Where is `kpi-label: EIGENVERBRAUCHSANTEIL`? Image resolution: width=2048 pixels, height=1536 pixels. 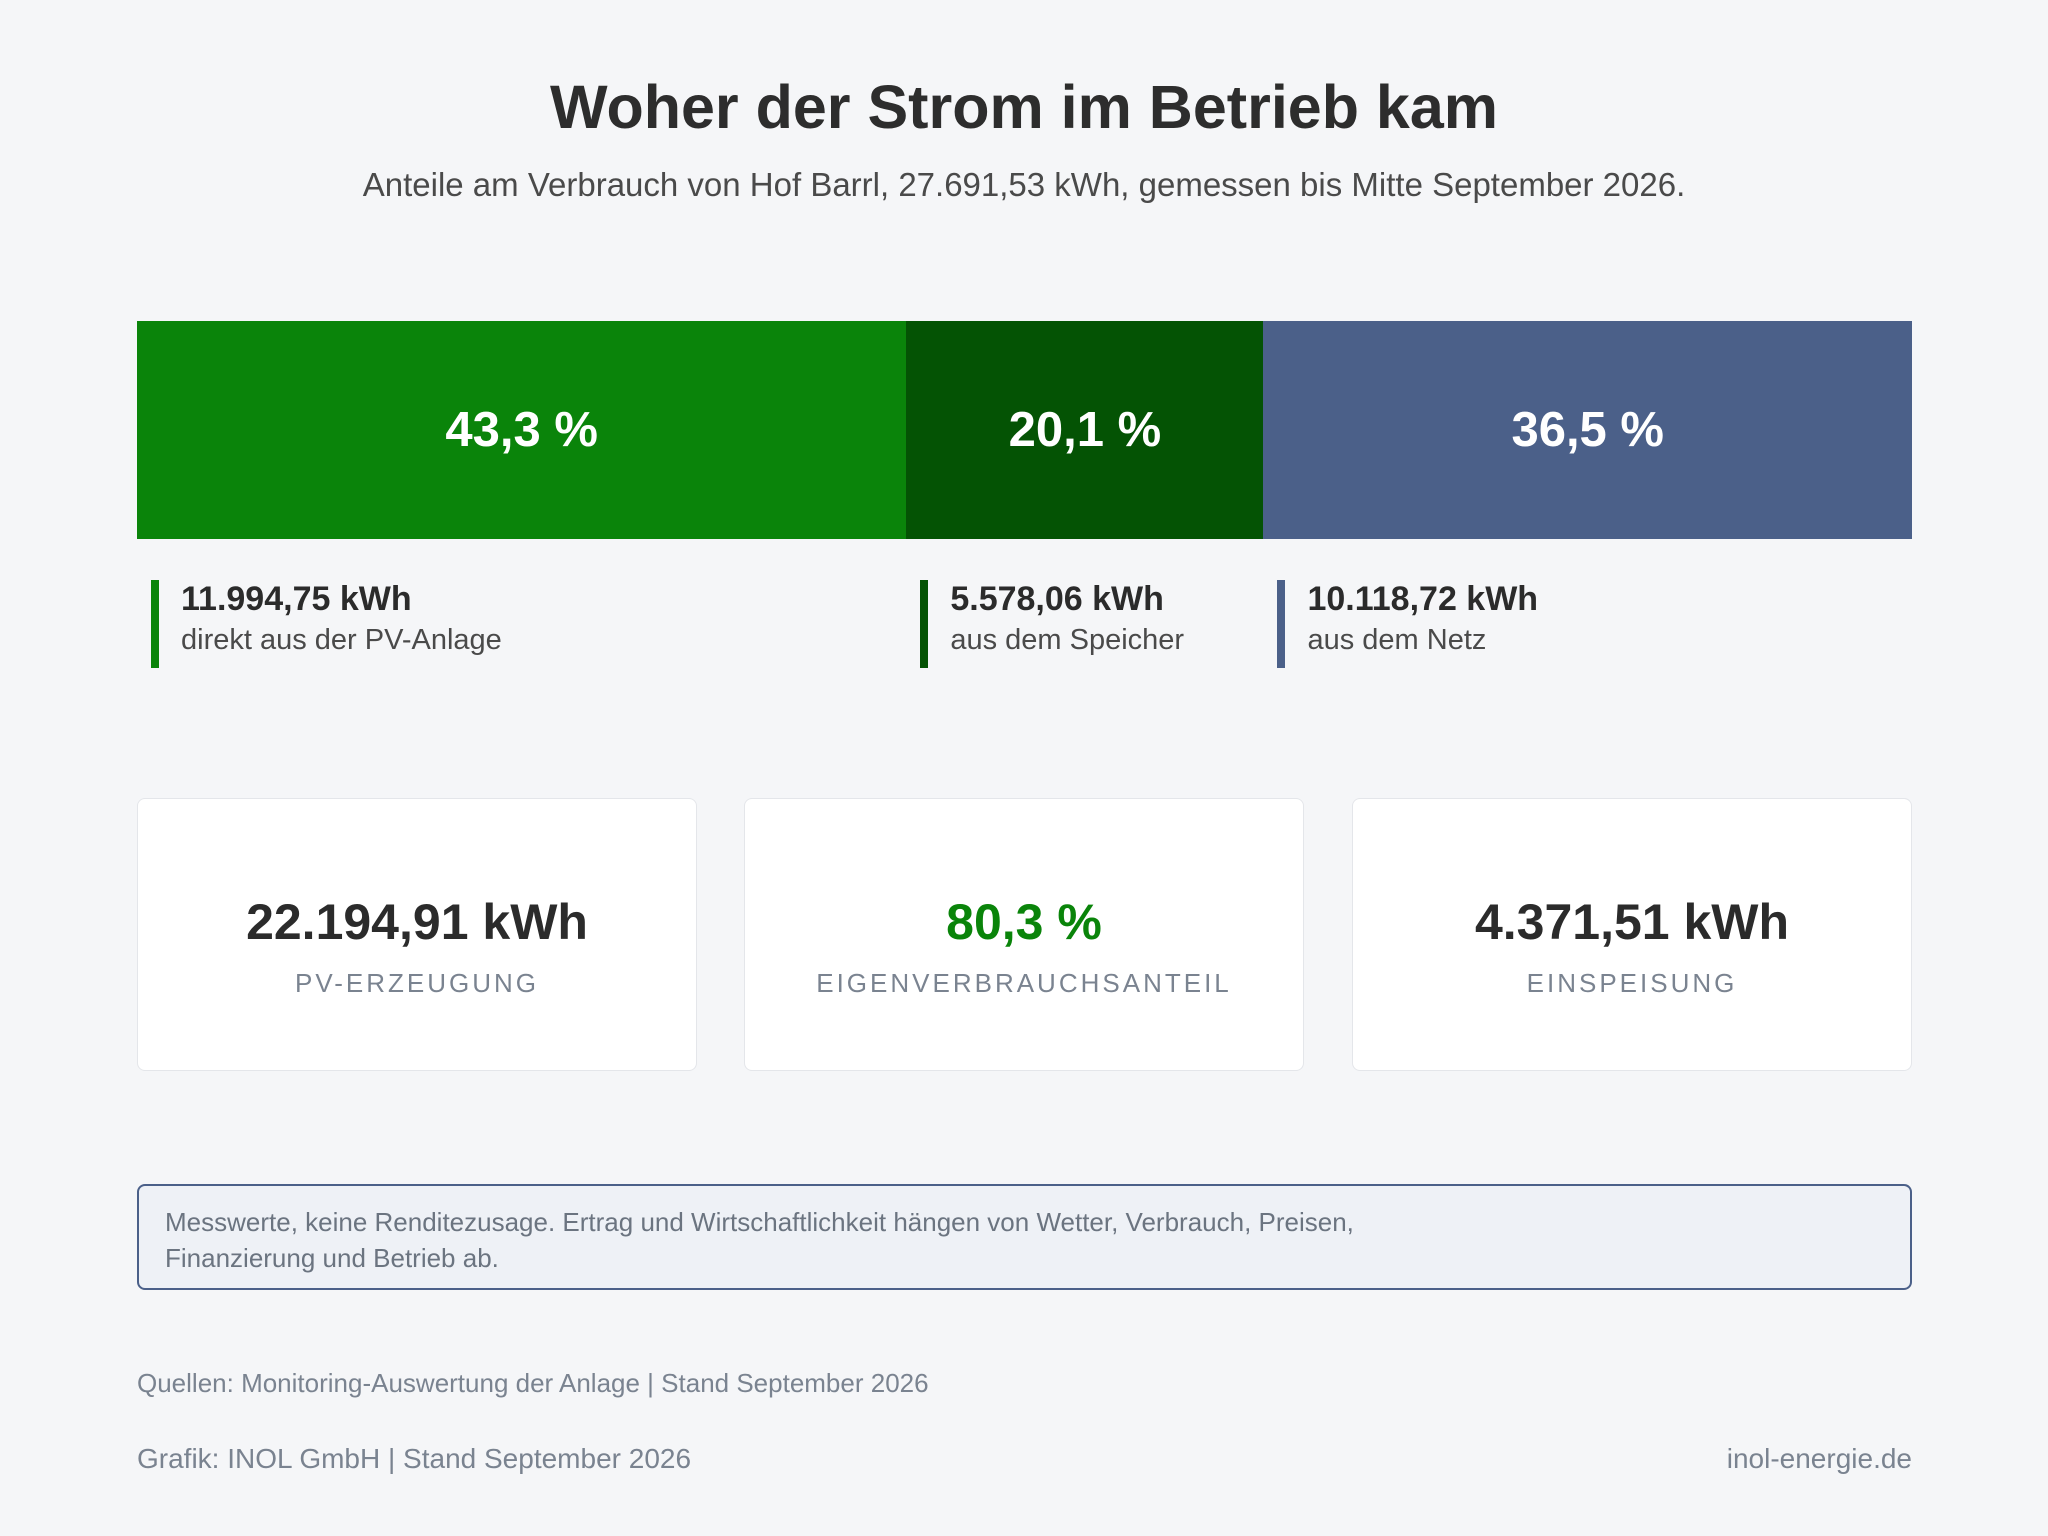 kpi-label: EIGENVERBRAUCHSANTEIL is located at coordinates (1024, 983).